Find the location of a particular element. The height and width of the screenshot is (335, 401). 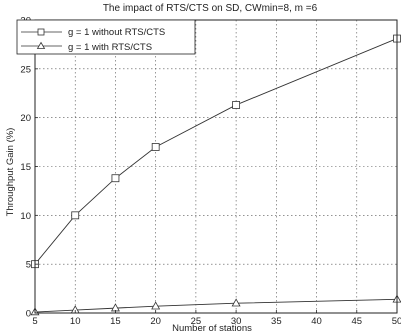

x-tick-label: 15 is located at coordinates (115, 321).